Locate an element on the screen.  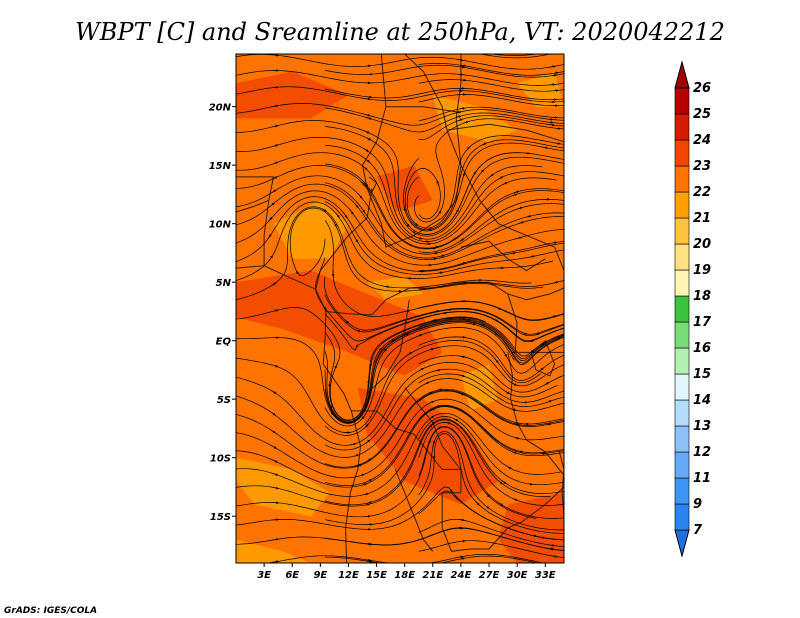
x-tick-label: 21E is located at coordinates (432, 575).